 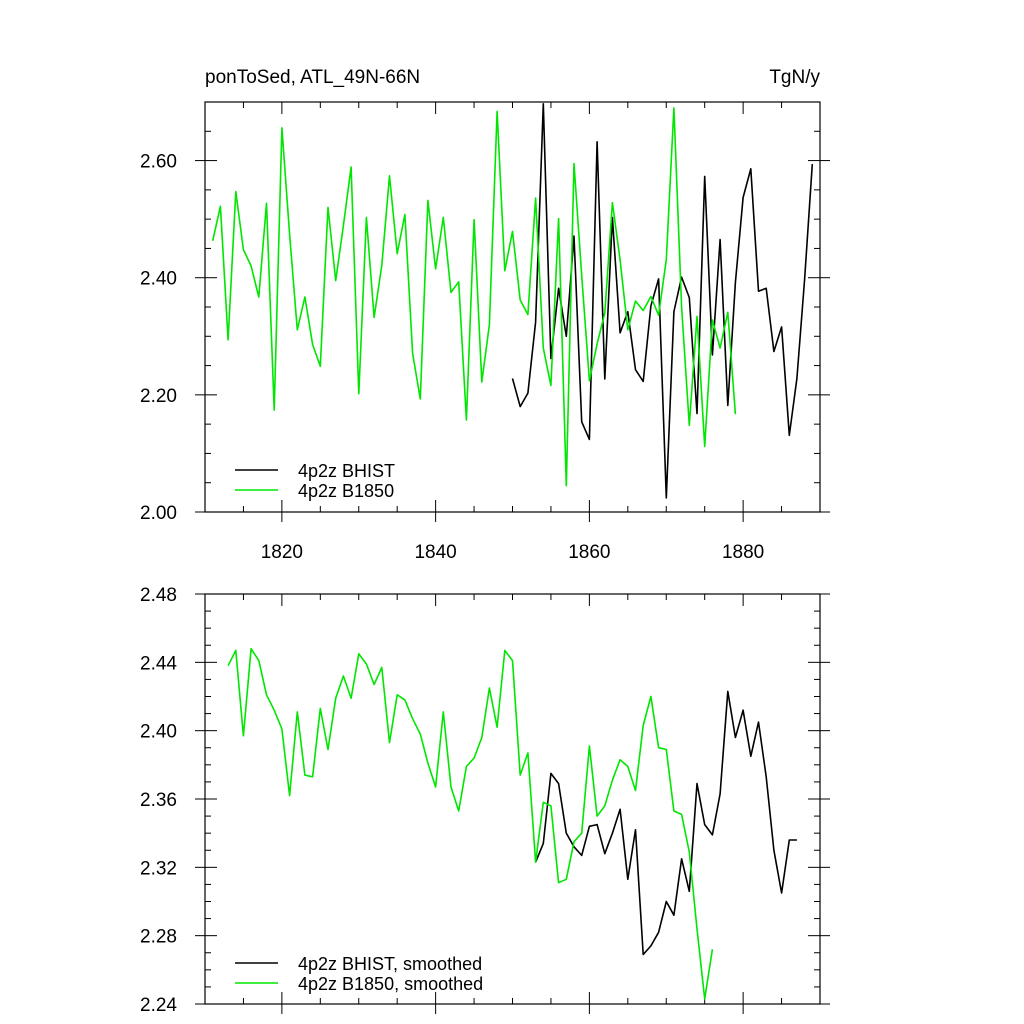 What do you see at coordinates (158, 595) in the screenshot?
I see `y-tick-label: 2.48` at bounding box center [158, 595].